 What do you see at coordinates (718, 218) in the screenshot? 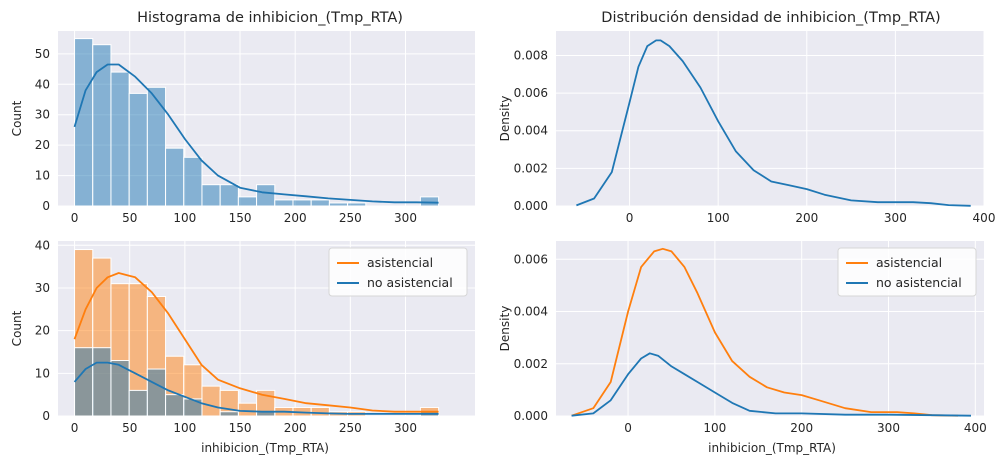
I see `density-all-xtick-label: 100` at bounding box center [718, 218].